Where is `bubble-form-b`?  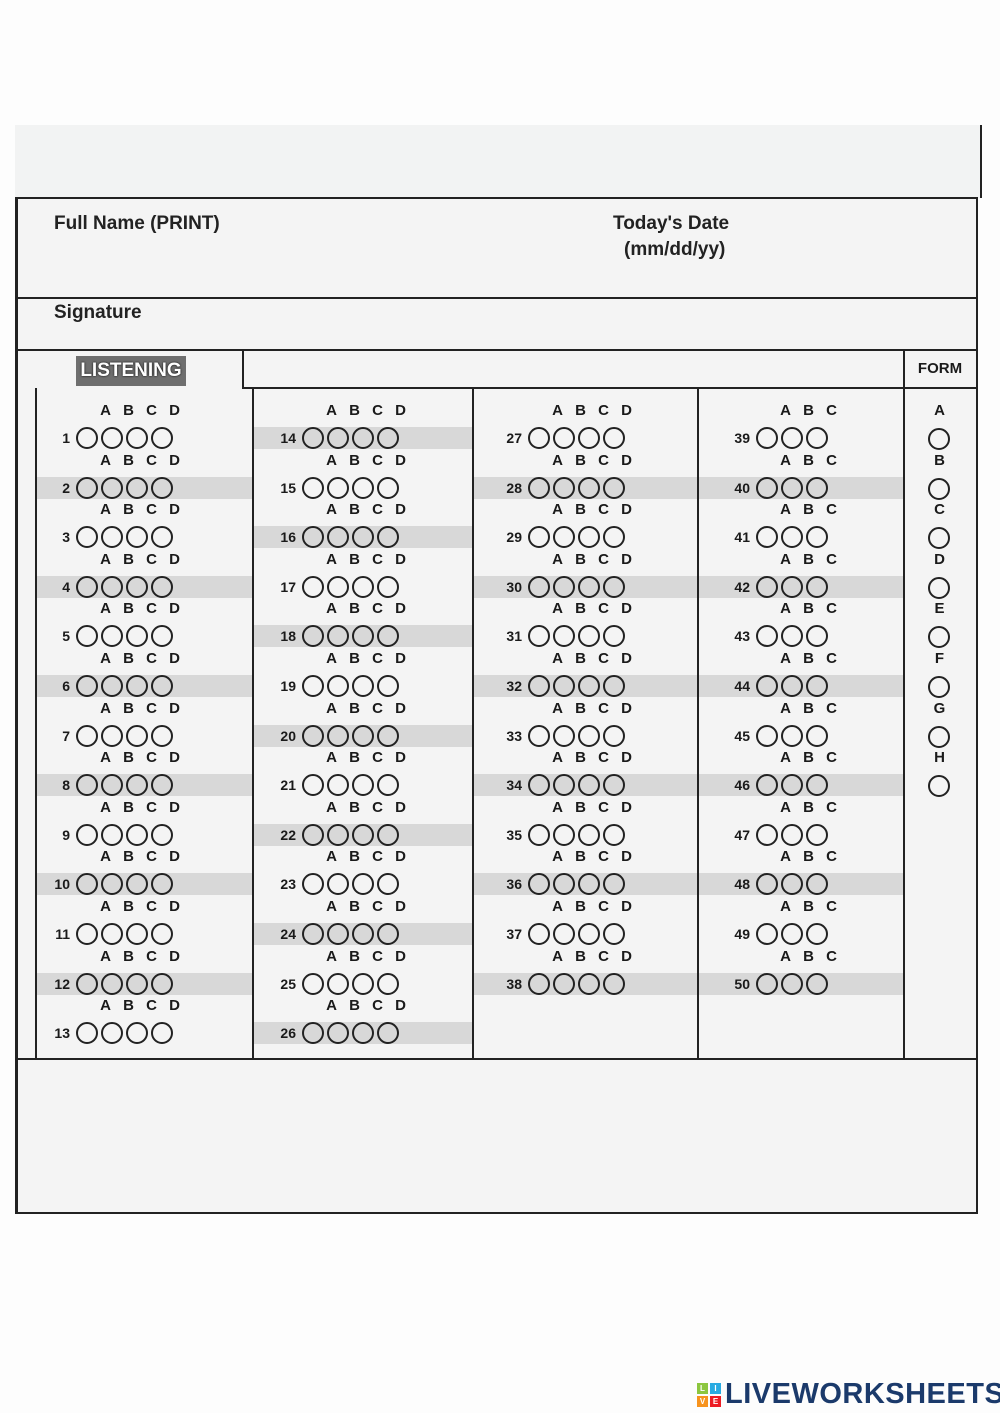
bubble-form-b is located at coordinates (939, 488).